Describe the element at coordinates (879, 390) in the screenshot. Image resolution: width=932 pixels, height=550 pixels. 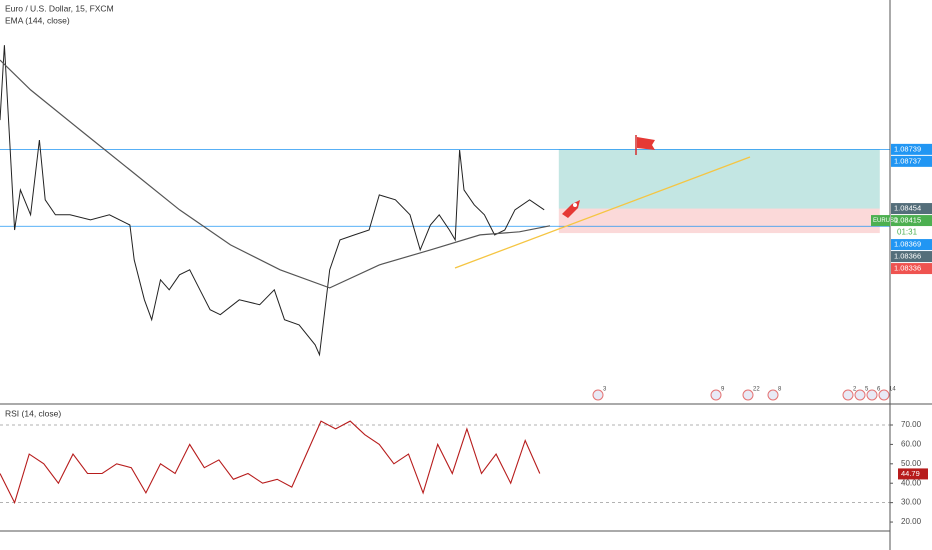
I see `event-count: 6` at that location.